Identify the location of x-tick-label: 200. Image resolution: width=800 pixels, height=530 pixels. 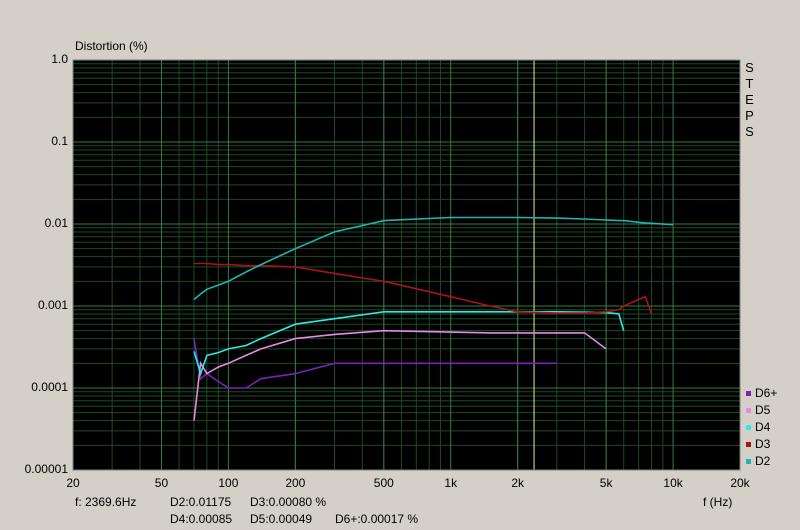
(295, 483).